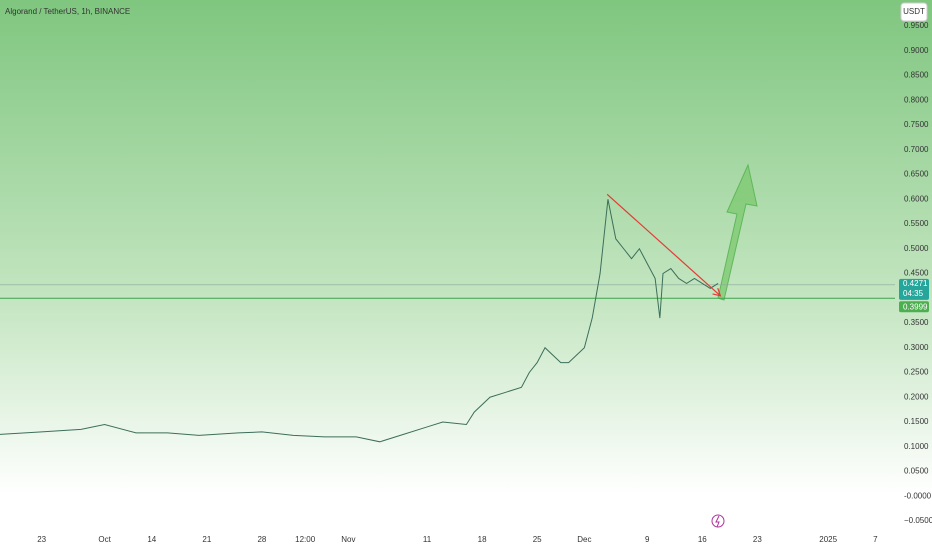 This screenshot has height=550, width=932. What do you see at coordinates (916, 446) in the screenshot?
I see `y-tick-label: 0.1000` at bounding box center [916, 446].